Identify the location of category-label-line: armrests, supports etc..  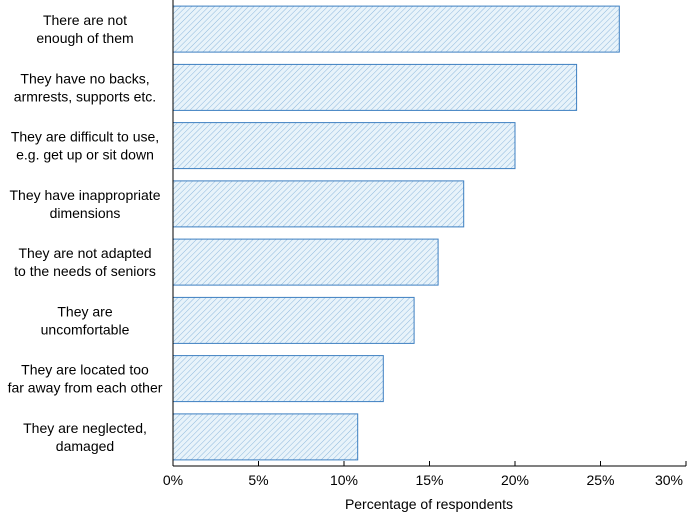
(85, 96).